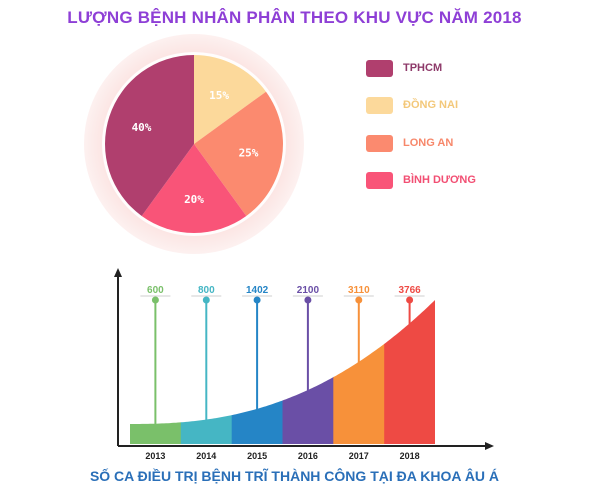 The height and width of the screenshot is (500, 589). What do you see at coordinates (194, 199) in the screenshot?
I see `pie-label-binh-duong: 20%` at bounding box center [194, 199].